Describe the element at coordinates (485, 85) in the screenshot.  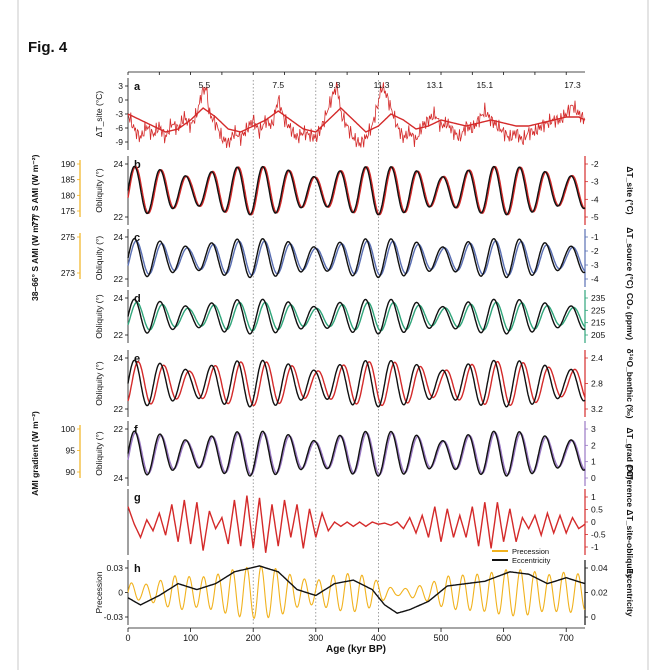
I see `annotation-label: 15.1` at that location.